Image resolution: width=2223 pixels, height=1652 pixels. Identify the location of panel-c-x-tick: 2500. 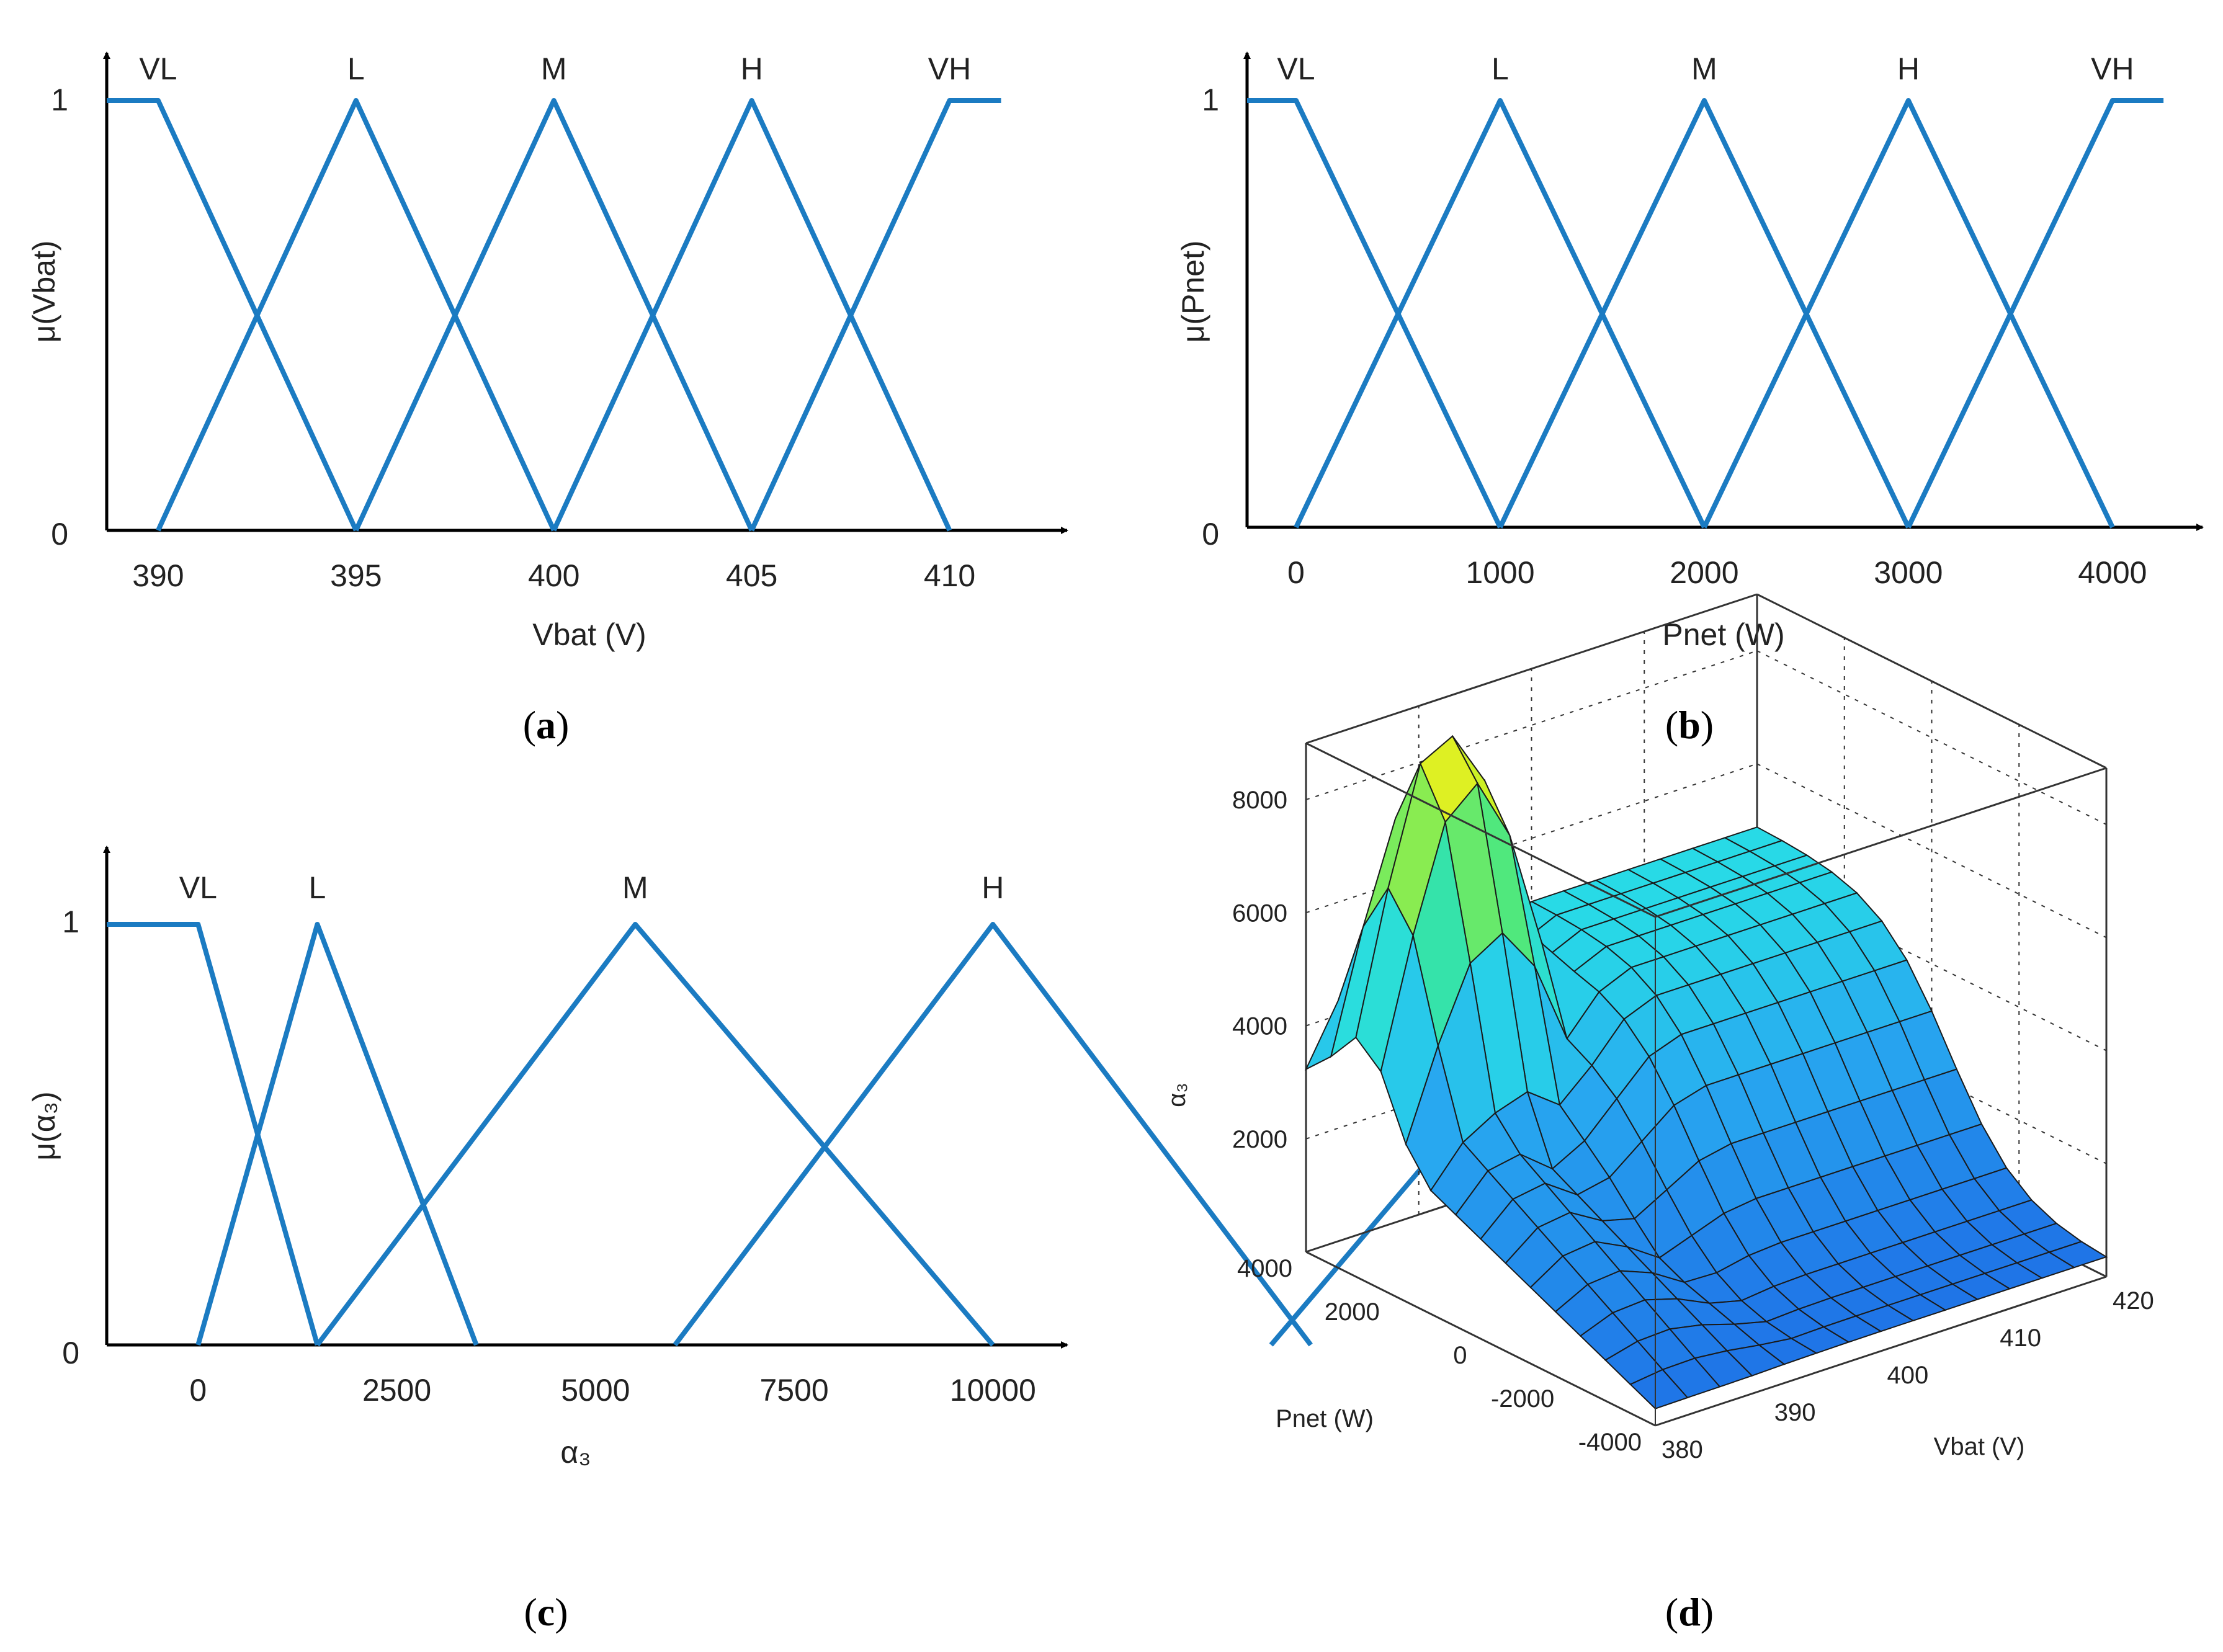
(396, 1390).